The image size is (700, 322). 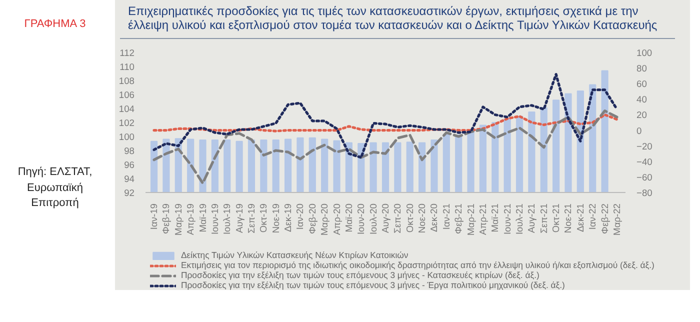 What do you see at coordinates (126, 95) in the screenshot?
I see `y-tick-label: 106` at bounding box center [126, 95].